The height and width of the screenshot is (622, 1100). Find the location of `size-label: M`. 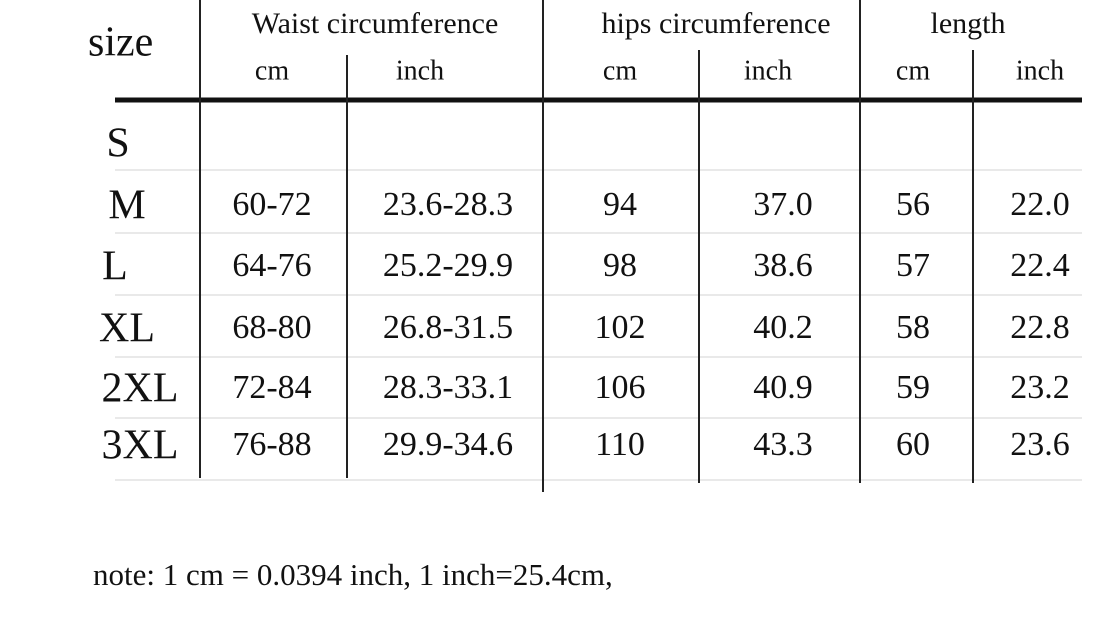

size-label: M is located at coordinates (126, 206).